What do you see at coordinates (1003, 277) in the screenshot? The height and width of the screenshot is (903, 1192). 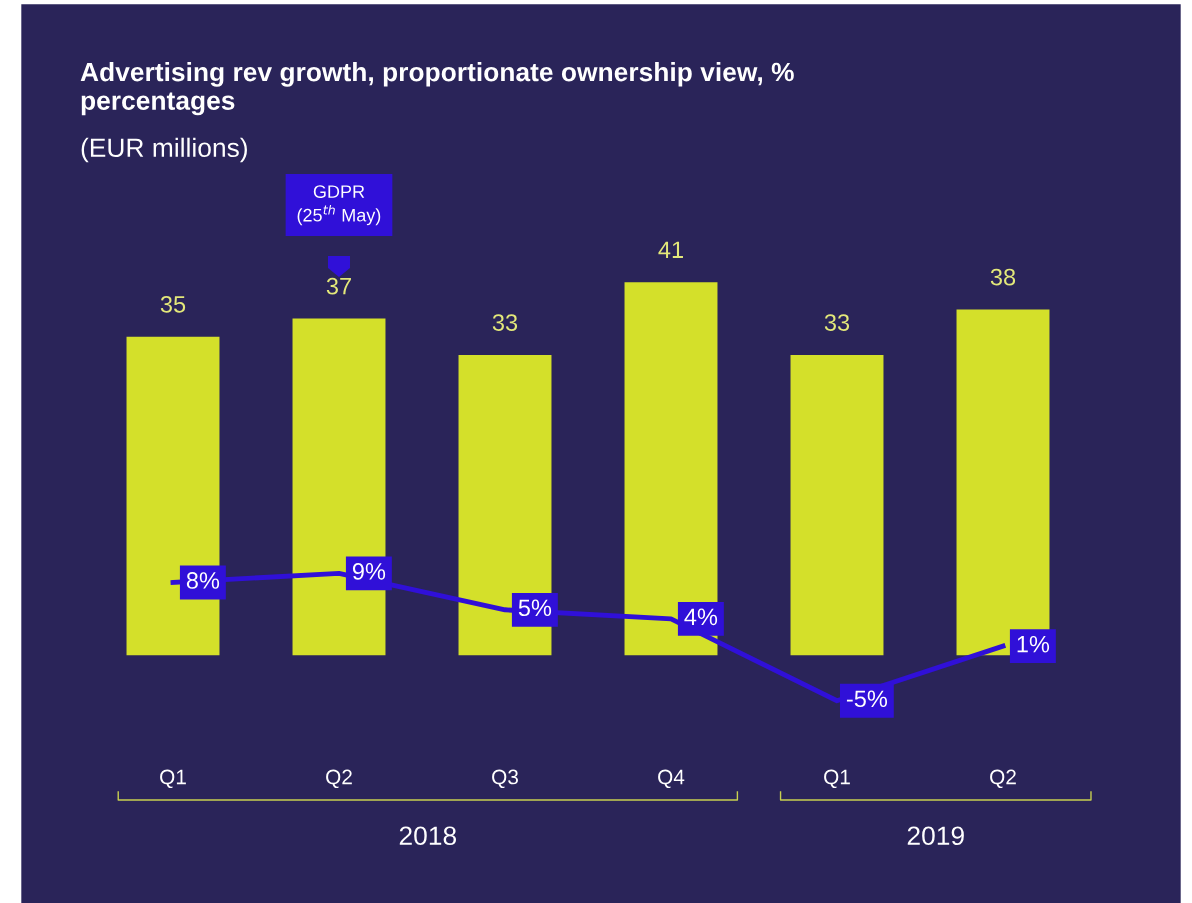 I see `data-label: 38` at bounding box center [1003, 277].